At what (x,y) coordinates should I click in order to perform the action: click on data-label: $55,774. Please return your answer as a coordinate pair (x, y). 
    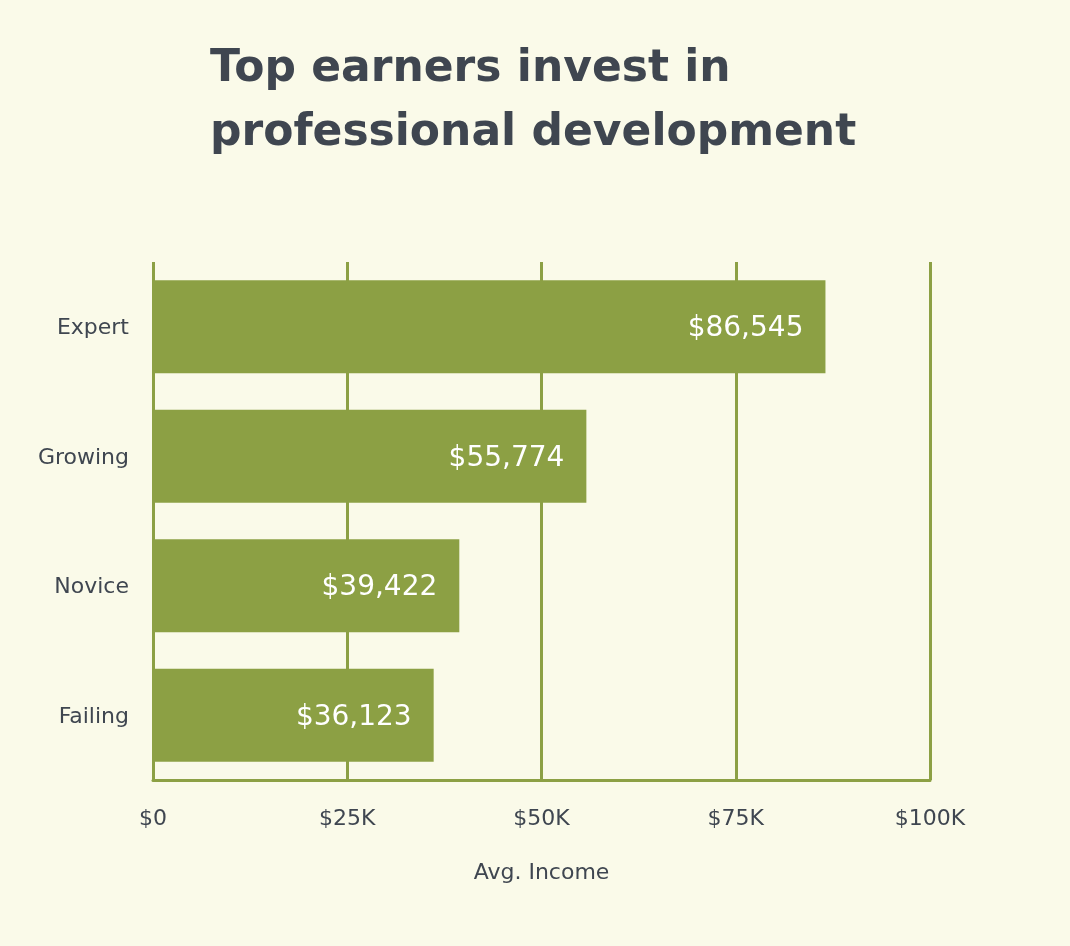
    Looking at the image, I should click on (506, 456).